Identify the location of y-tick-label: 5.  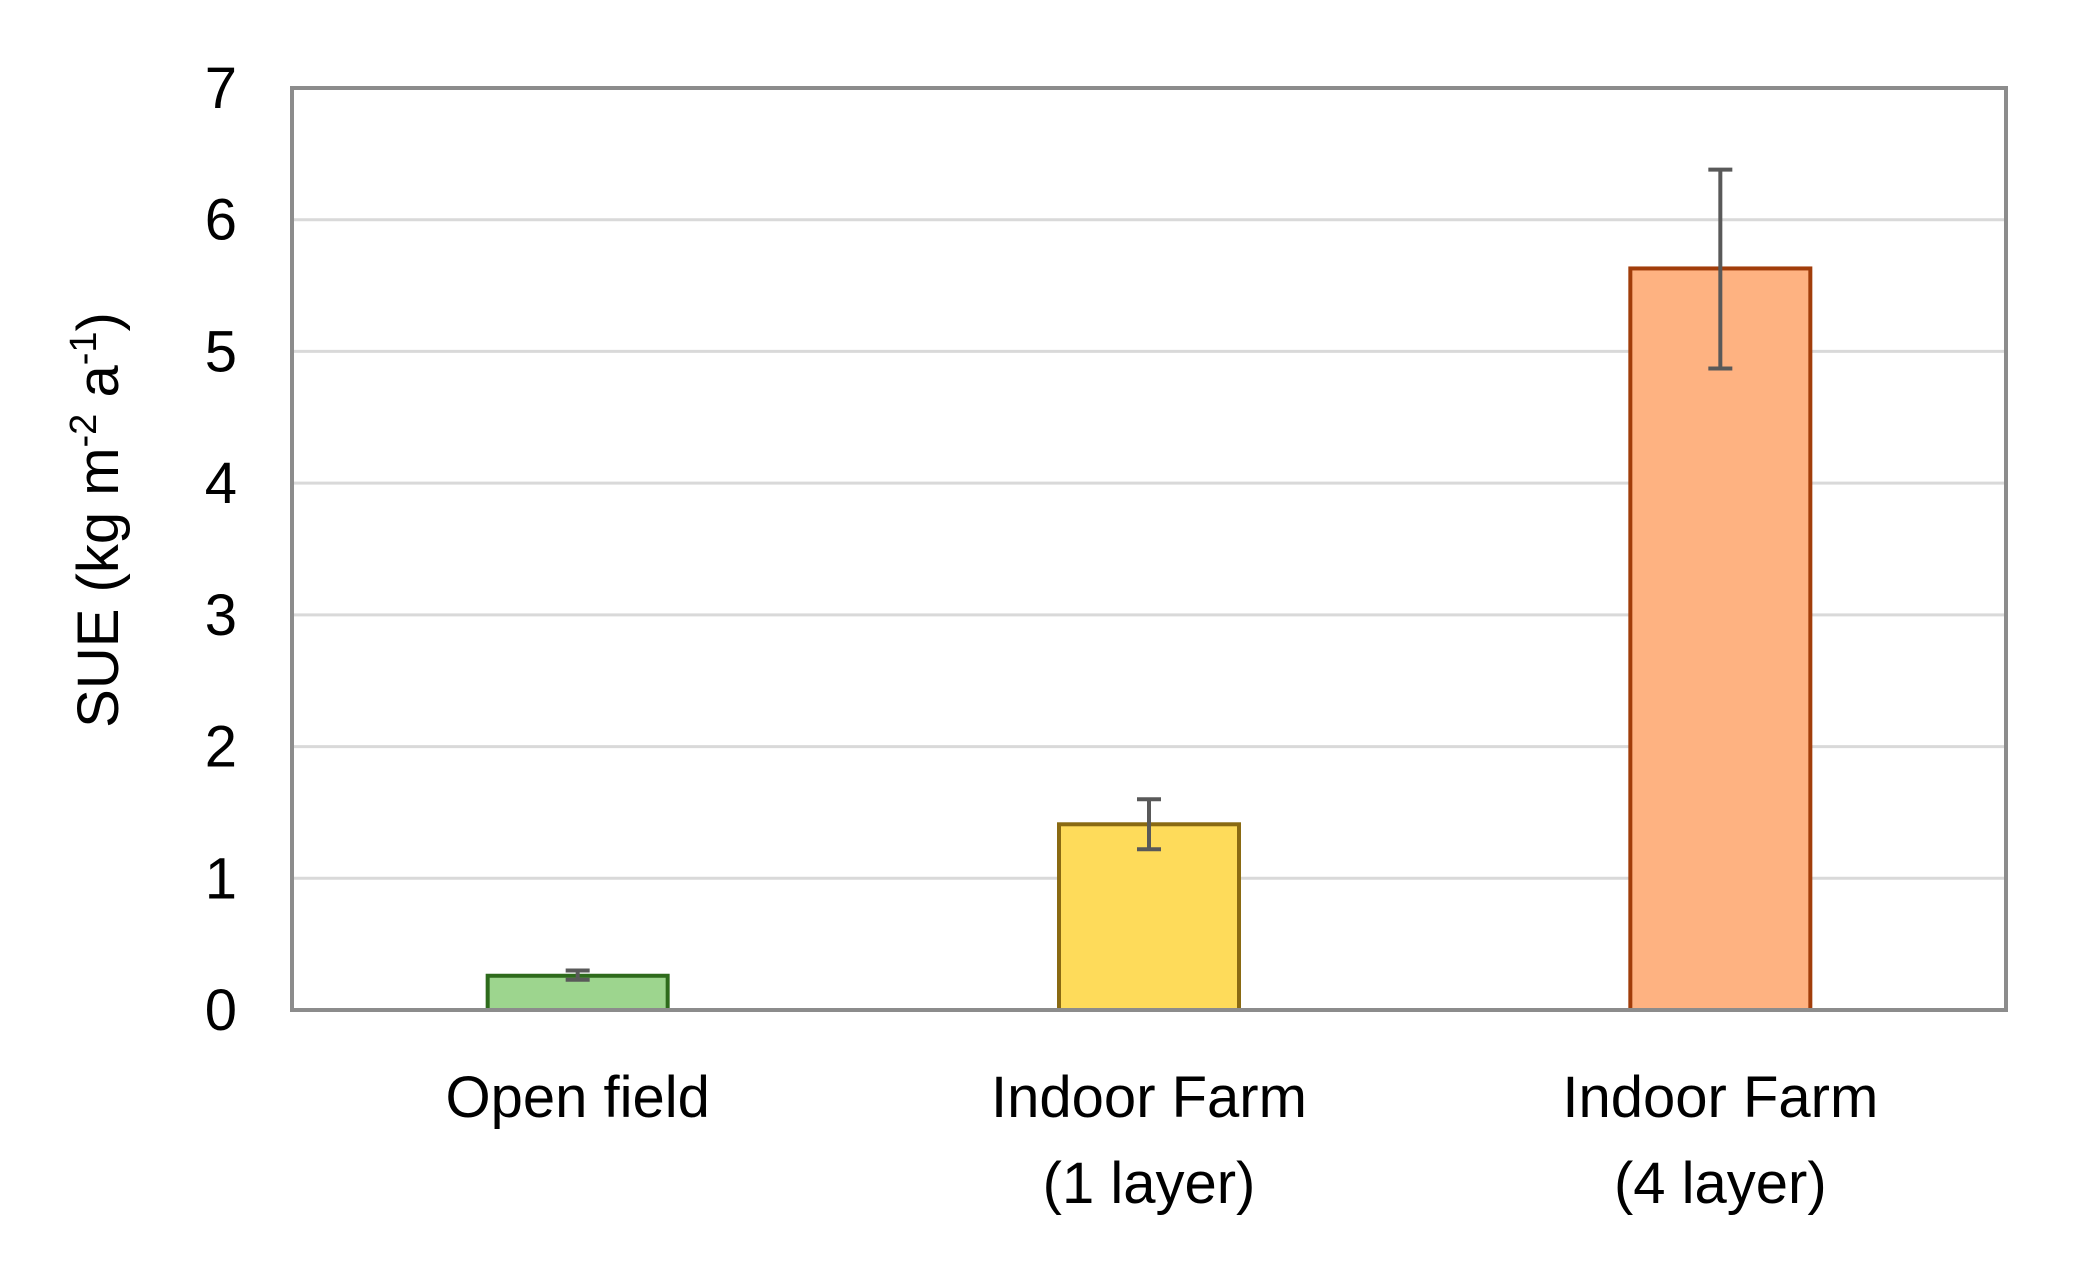
(221, 351).